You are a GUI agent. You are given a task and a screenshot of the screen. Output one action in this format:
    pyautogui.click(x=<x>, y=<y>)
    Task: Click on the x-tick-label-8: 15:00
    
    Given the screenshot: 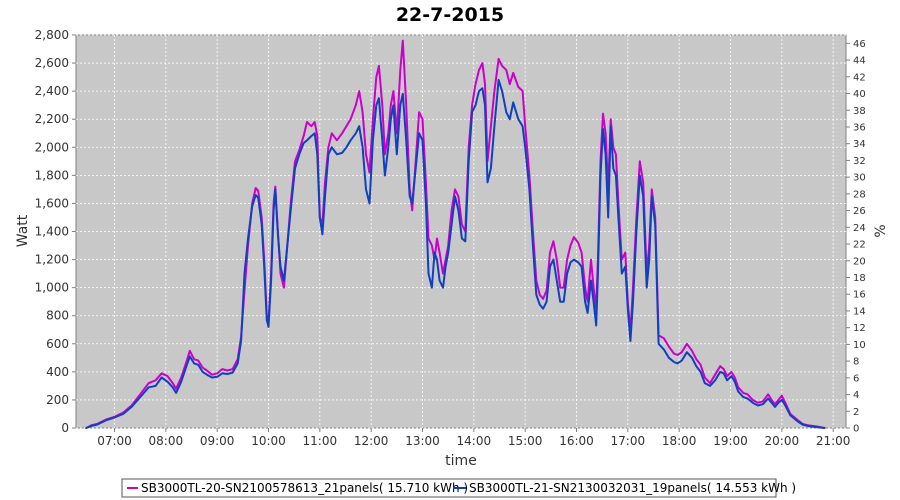 What is the action you would take?
    pyautogui.click(x=525, y=441)
    